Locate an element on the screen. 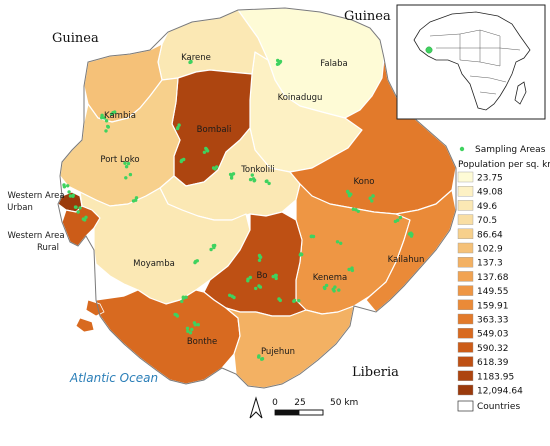  madagascar-outline is located at coordinates (520, 93).